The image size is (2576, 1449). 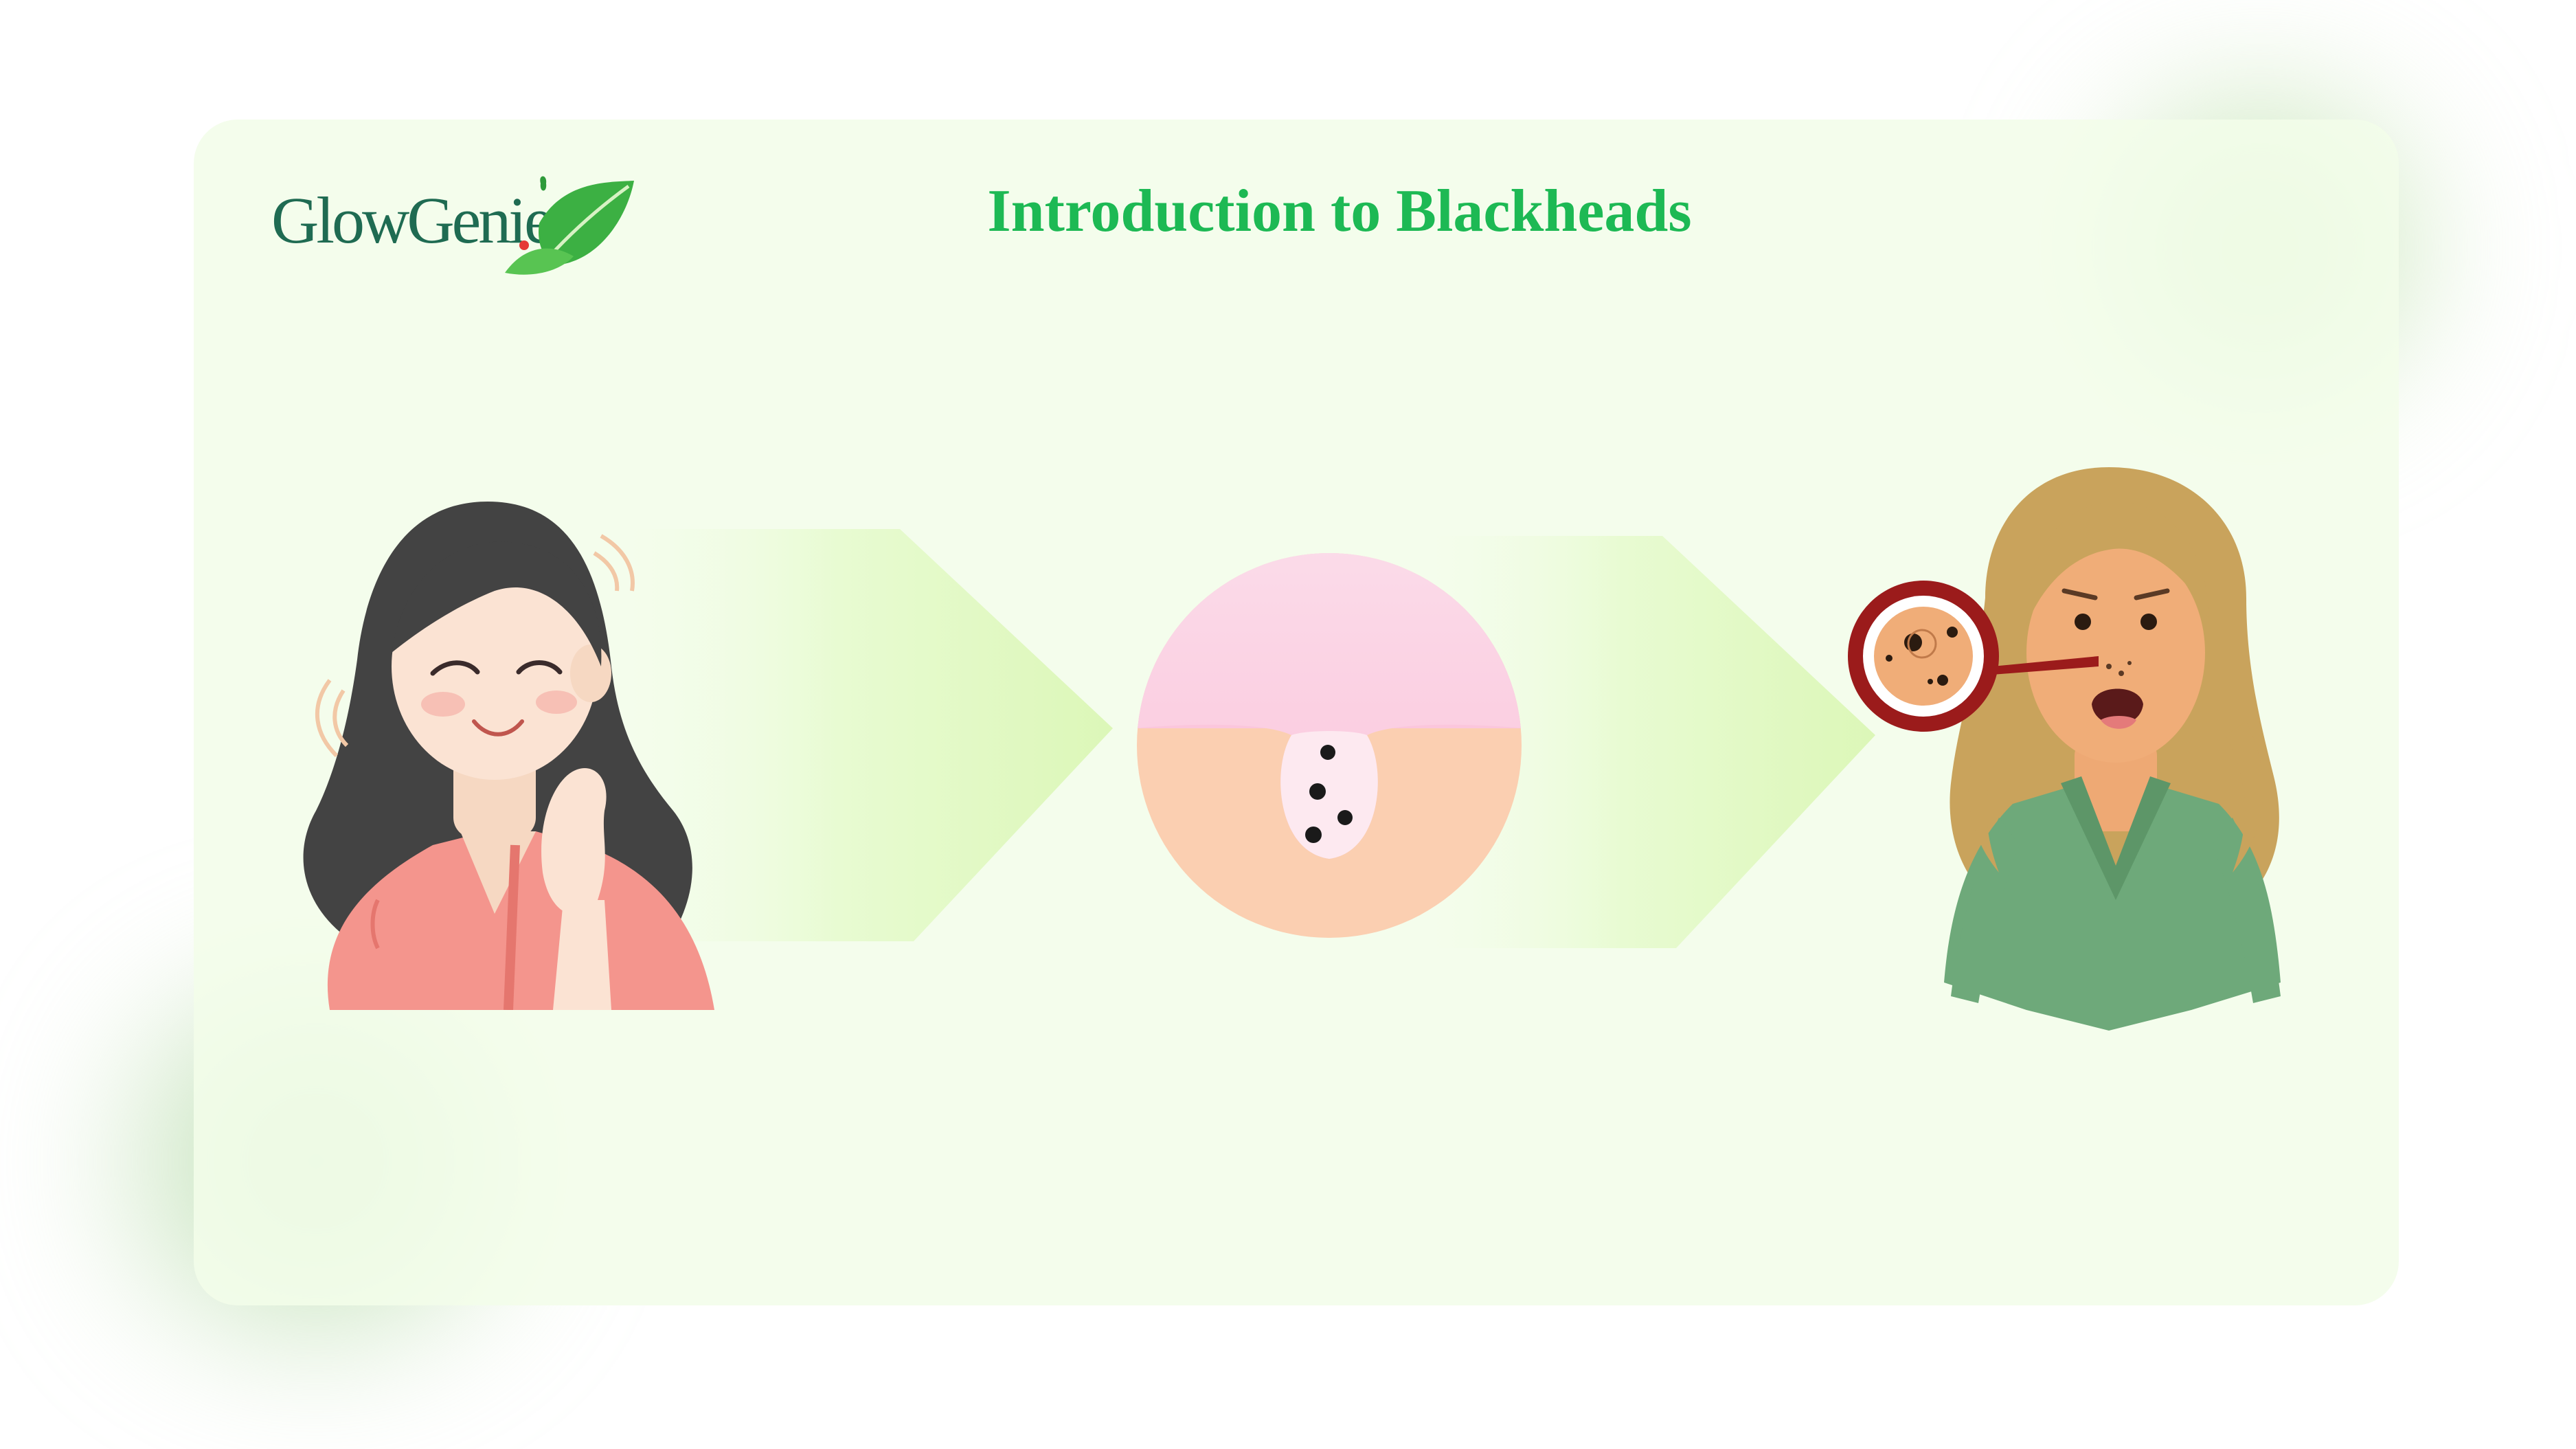 I want to click on brand-logo: GlowGenie, so click(x=456, y=226).